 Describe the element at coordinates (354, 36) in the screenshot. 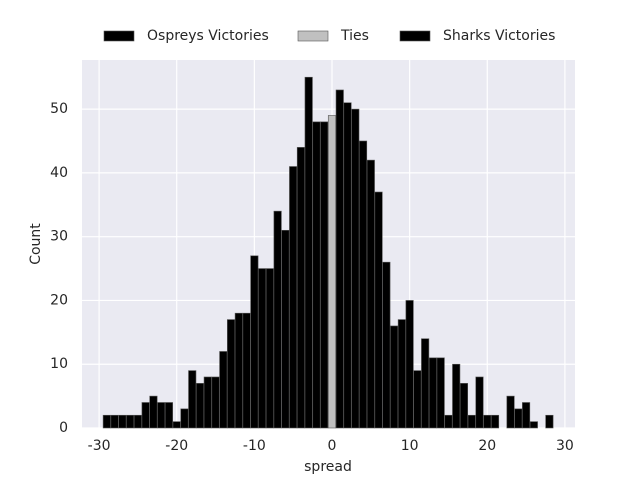

I see `legend-label: Ties` at that location.